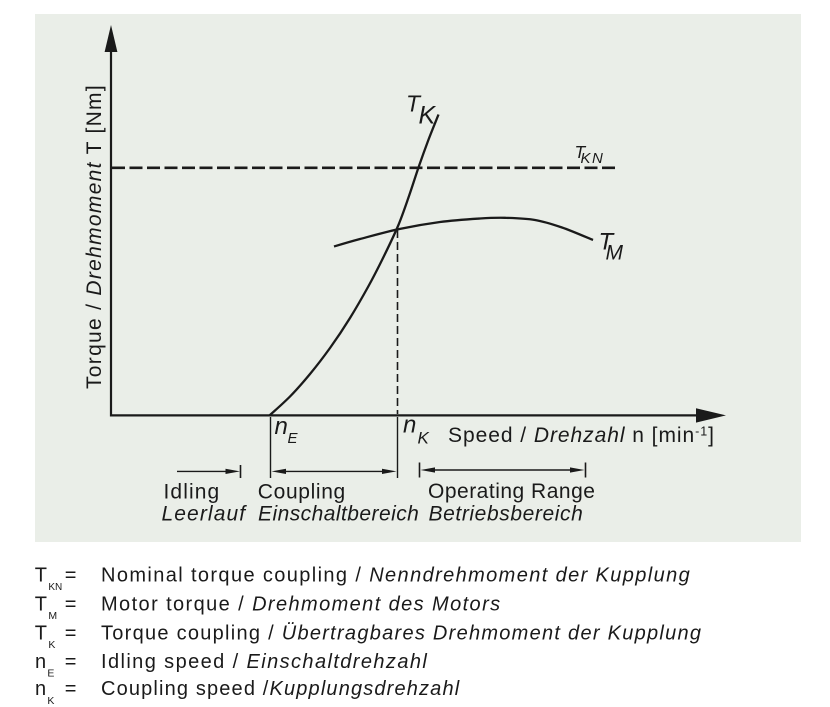 Image resolution: width=830 pixels, height=707 pixels. Describe the element at coordinates (192, 492) in the screenshot. I see `svg-text: Idling` at that location.